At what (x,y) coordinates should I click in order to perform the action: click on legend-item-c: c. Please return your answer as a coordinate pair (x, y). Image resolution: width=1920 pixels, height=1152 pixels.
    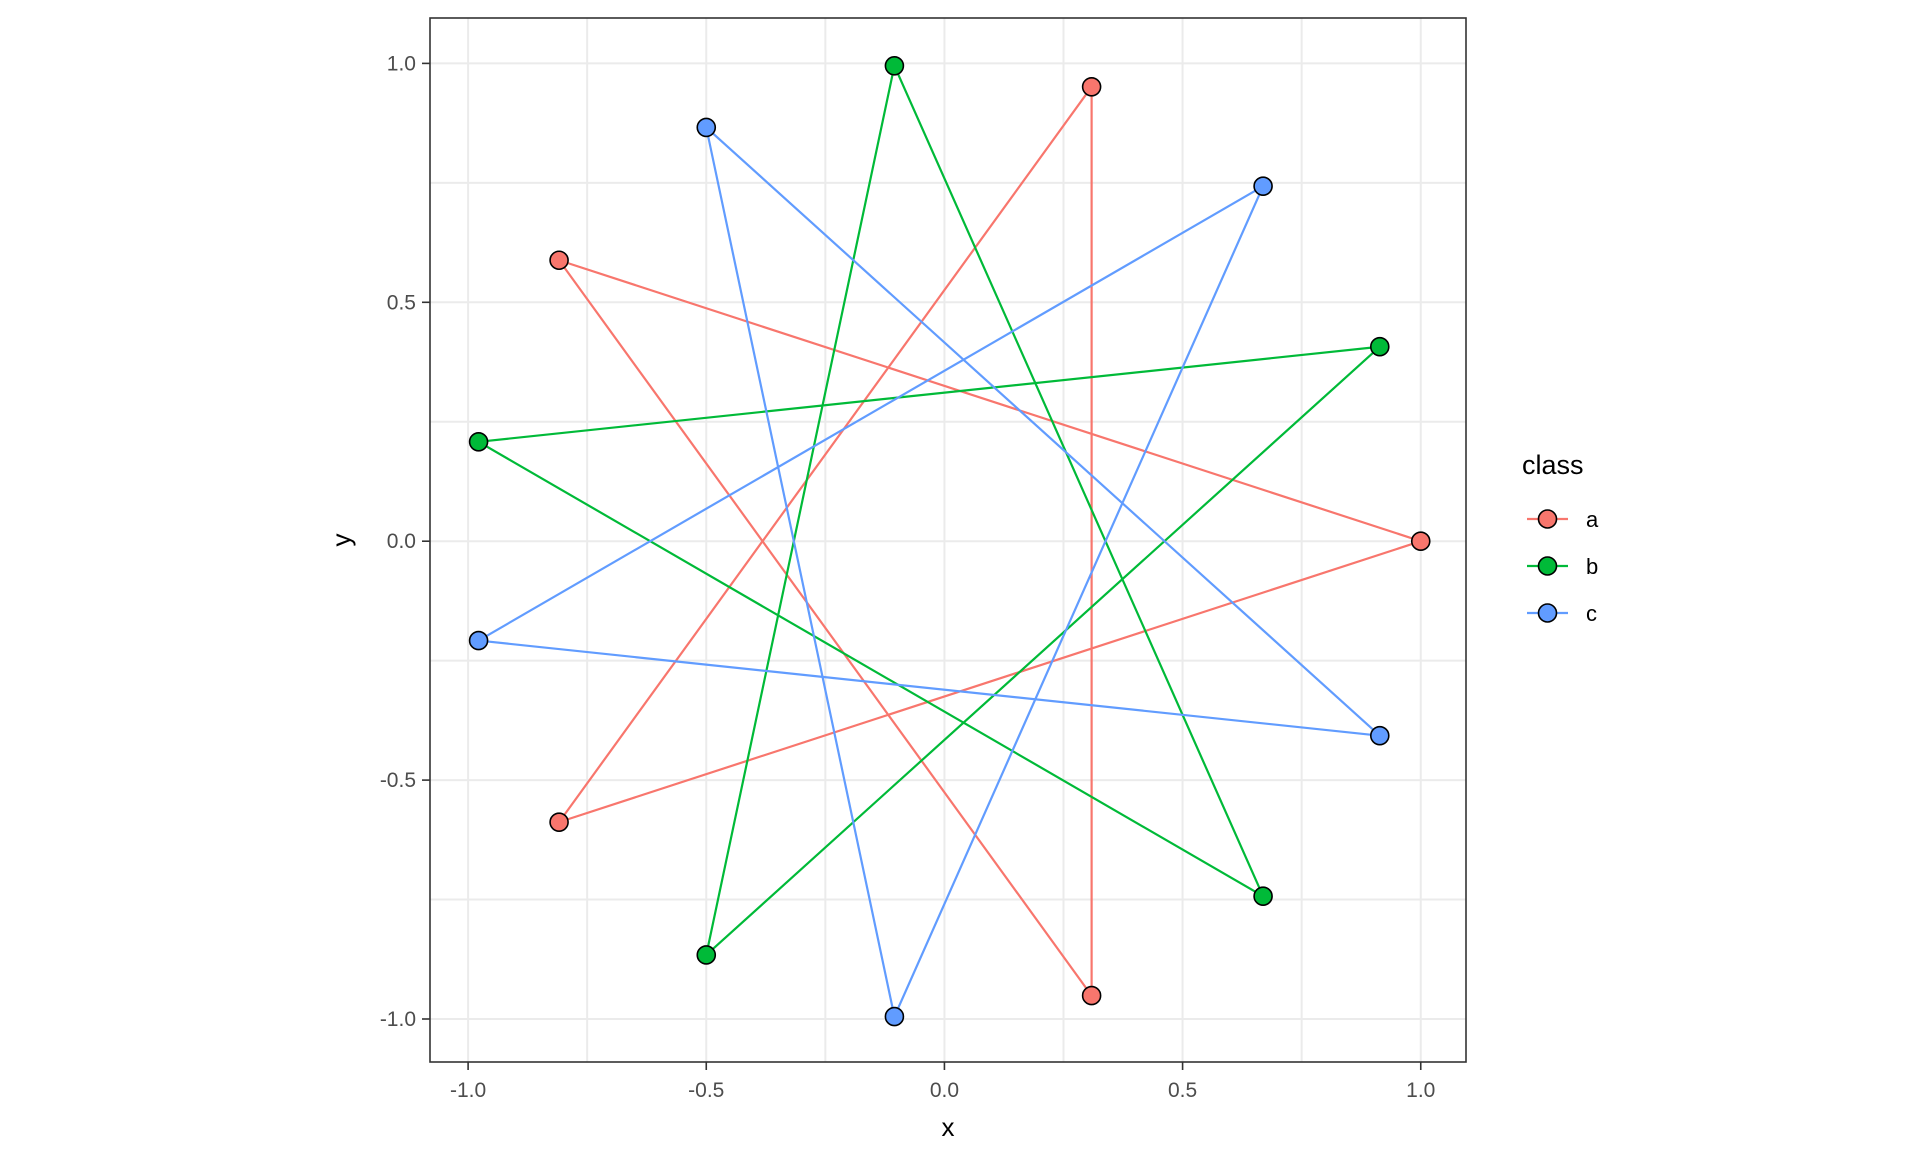
    Looking at the image, I should click on (1562, 613).